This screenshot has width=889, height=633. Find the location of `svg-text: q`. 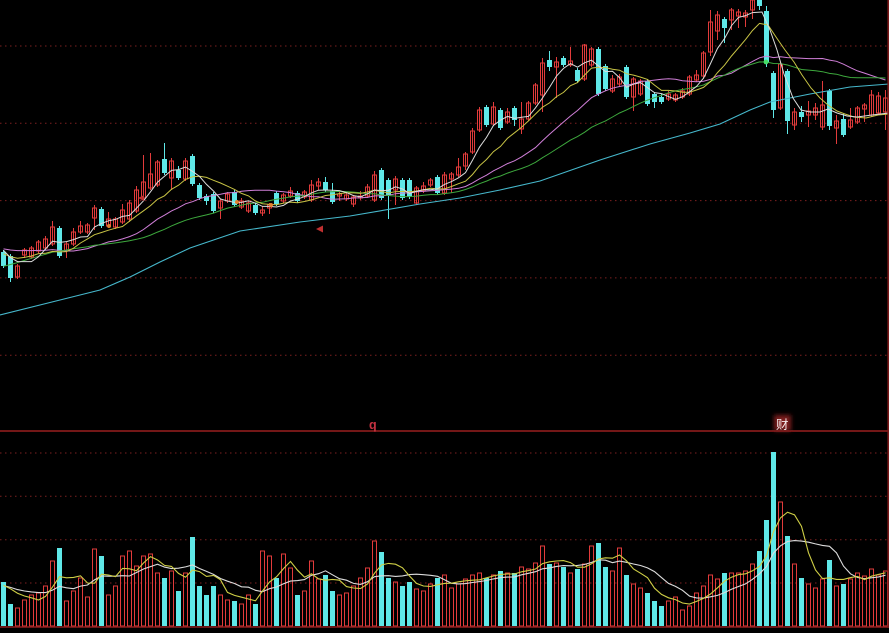

svg-text: q is located at coordinates (373, 425).